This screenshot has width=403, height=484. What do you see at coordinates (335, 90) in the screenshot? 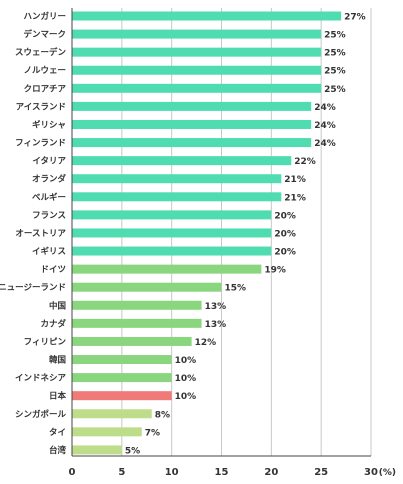
I see `value-label-4: 25%` at bounding box center [335, 90].